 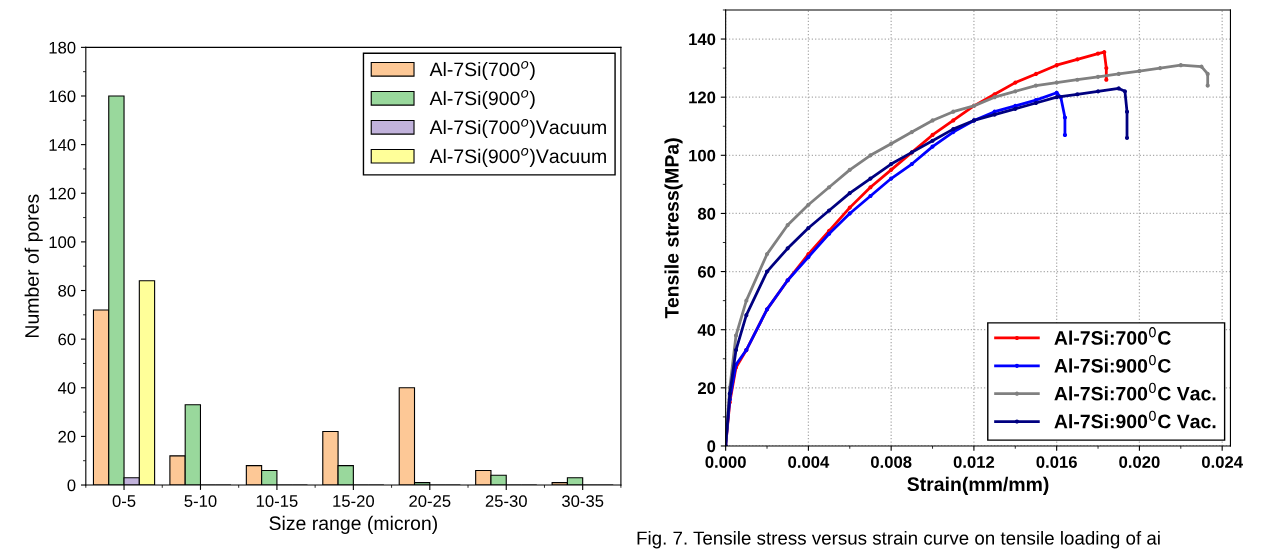 I want to click on legend-label: Al-7Si:900$^{0}$C Vac., so click(x=1135, y=419).